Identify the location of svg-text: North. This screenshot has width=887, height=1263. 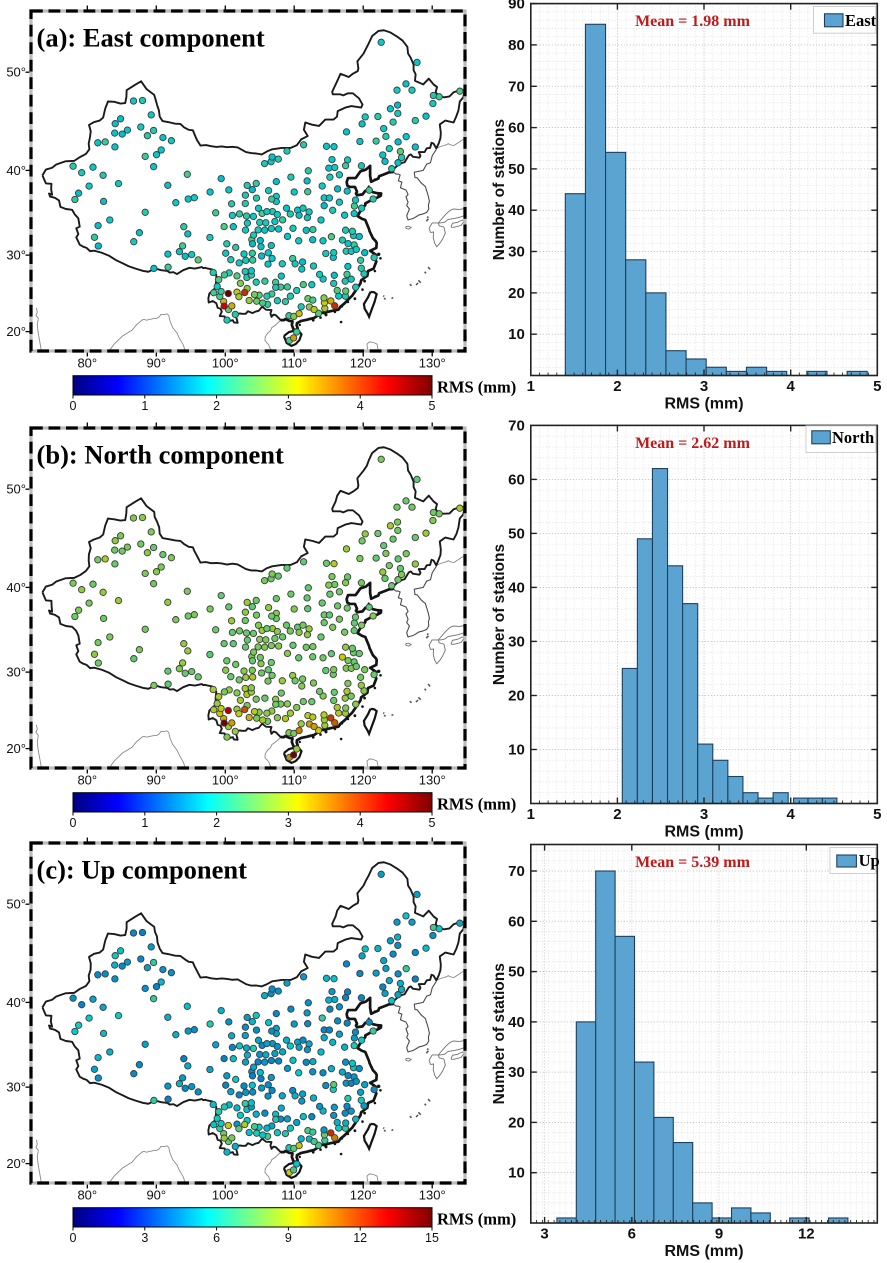
(853, 437).